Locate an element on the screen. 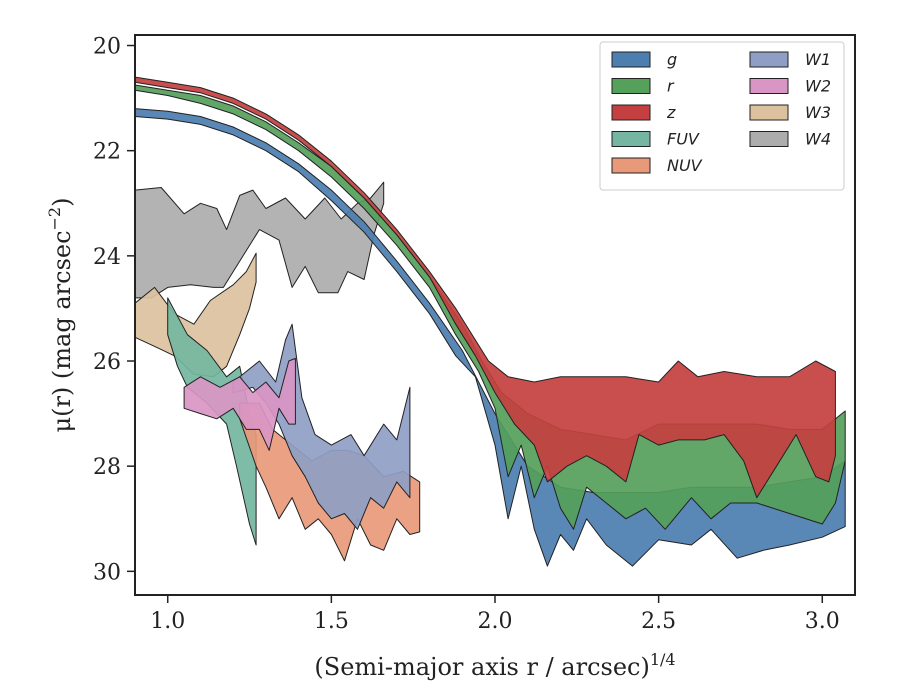  y-tick-label: 22 is located at coordinates (107, 152).